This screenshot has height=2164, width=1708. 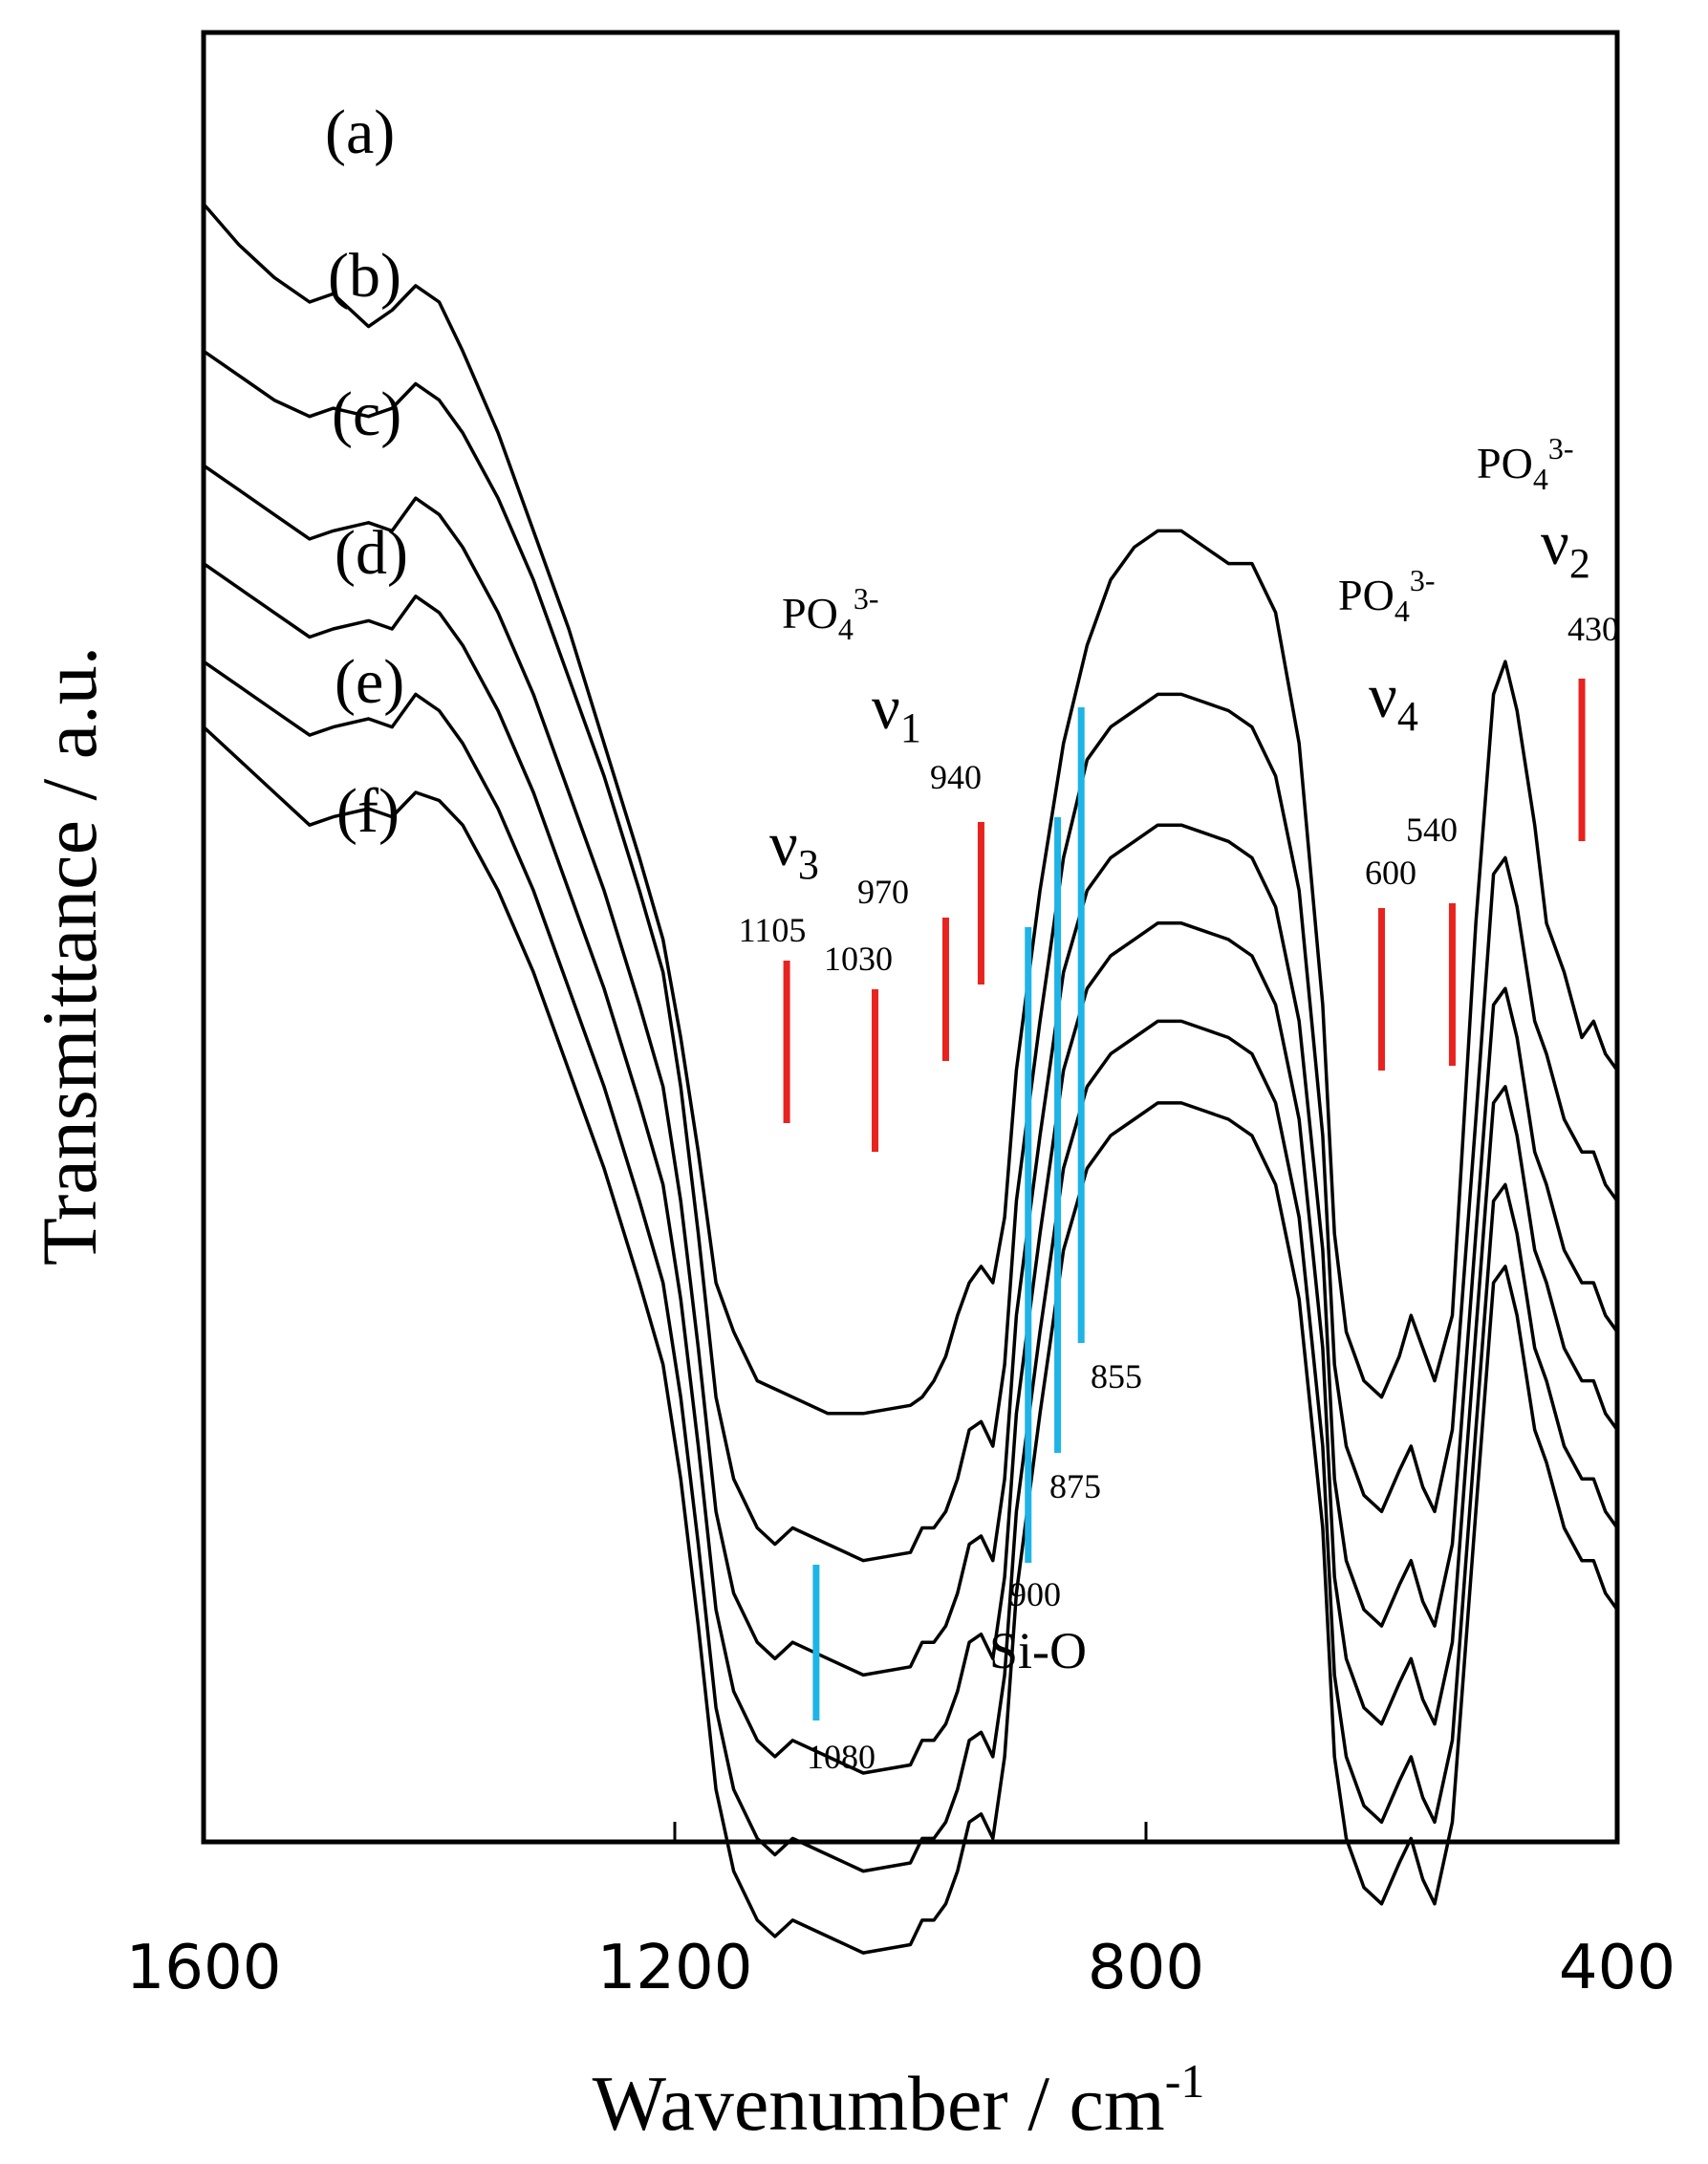 What do you see at coordinates (1432, 830) in the screenshot?
I see `band-label-540: 540` at bounding box center [1432, 830].